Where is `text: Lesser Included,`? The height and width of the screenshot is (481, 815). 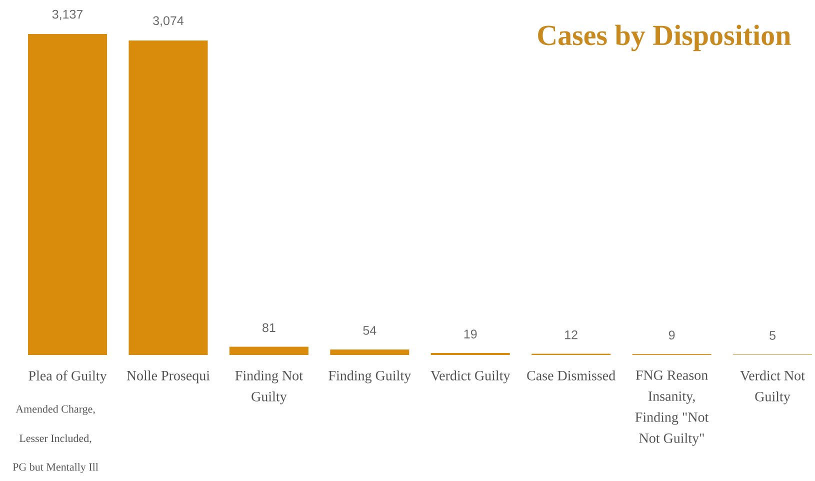
text: Lesser Included, is located at coordinates (55, 439).